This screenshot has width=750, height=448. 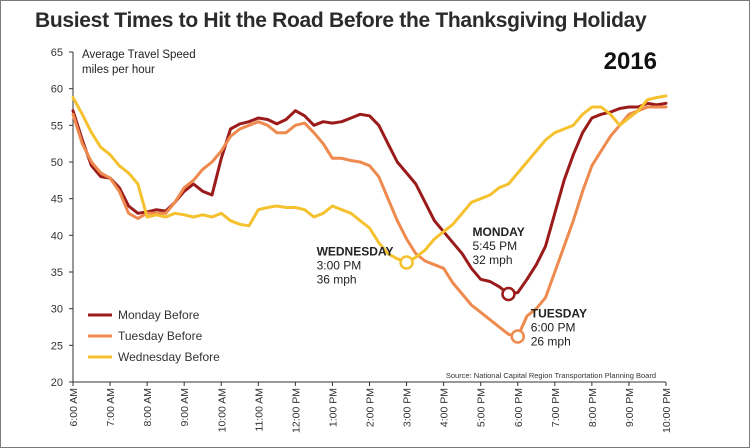 What do you see at coordinates (148, 407) in the screenshot?
I see `x-tick-label: 8:00 AM` at bounding box center [148, 407].